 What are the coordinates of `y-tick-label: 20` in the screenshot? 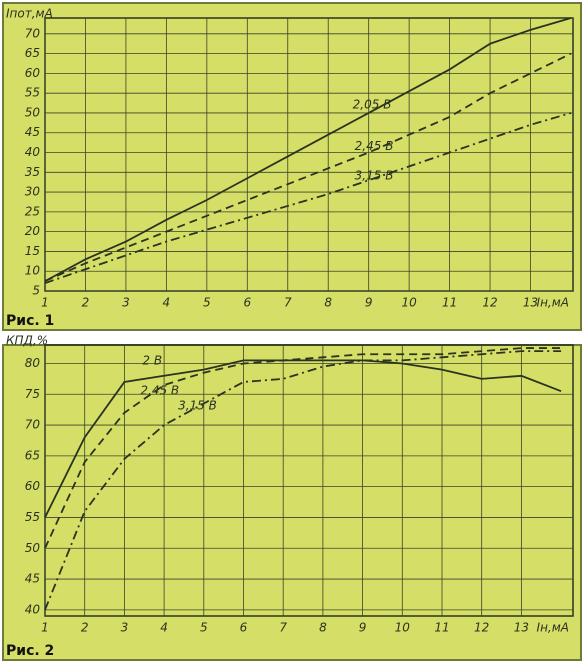 It's located at (33, 231).